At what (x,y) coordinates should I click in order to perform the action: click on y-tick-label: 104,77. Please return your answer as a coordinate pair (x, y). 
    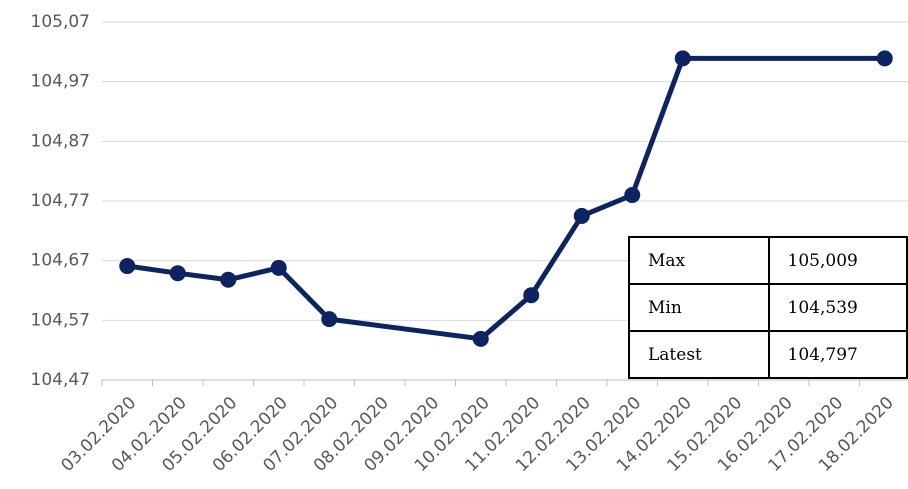
    Looking at the image, I should click on (60, 201).